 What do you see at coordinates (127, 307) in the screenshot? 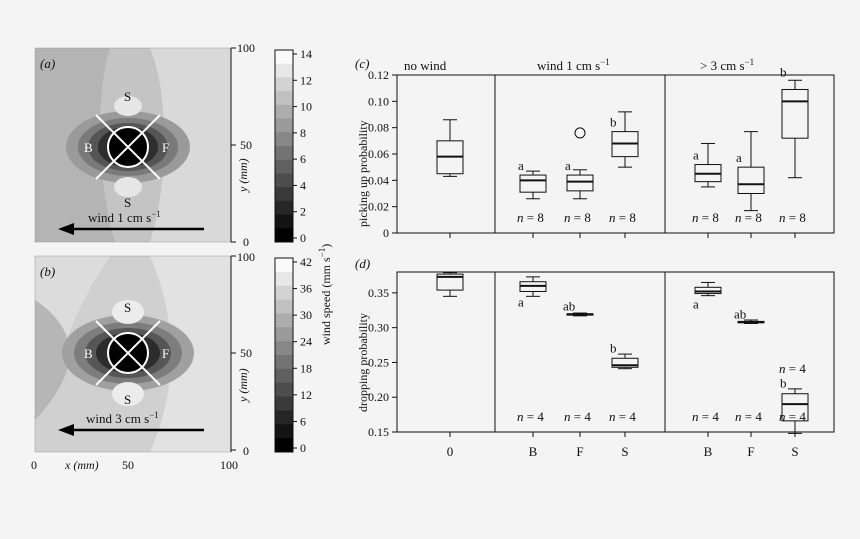
I see `panel-b-marker-top: S` at bounding box center [127, 307].